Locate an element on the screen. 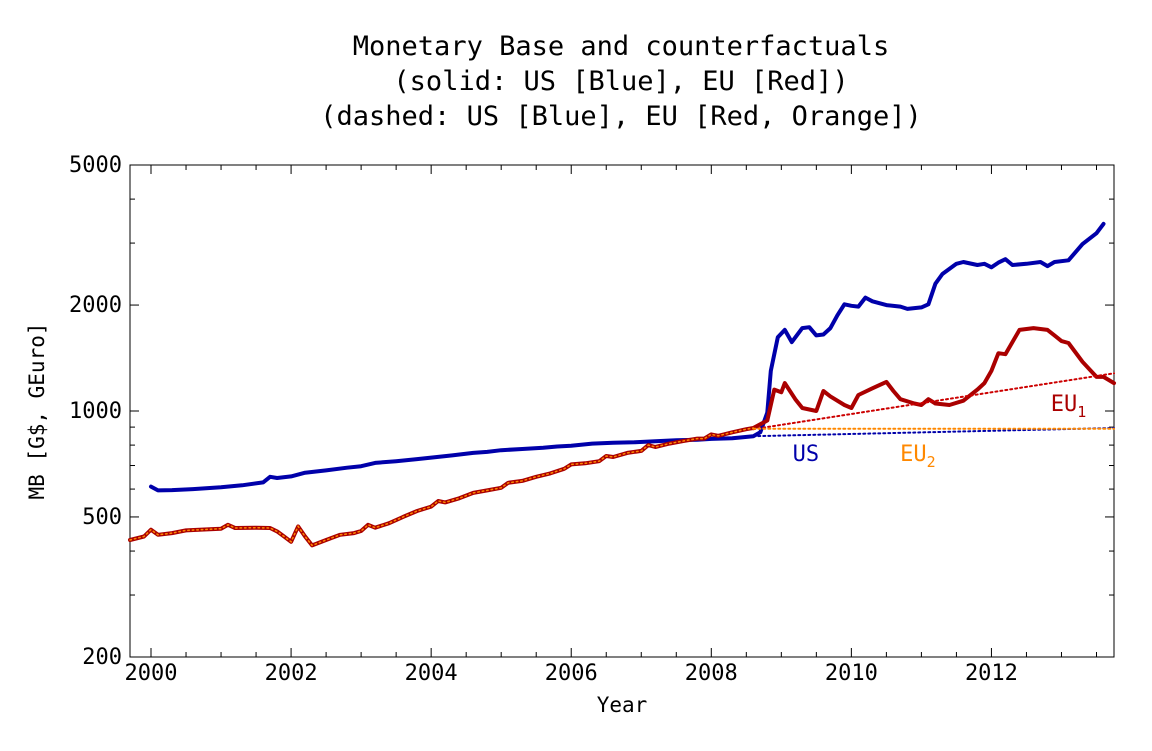  series-line-eu--dashed is located at coordinates (933, 401).